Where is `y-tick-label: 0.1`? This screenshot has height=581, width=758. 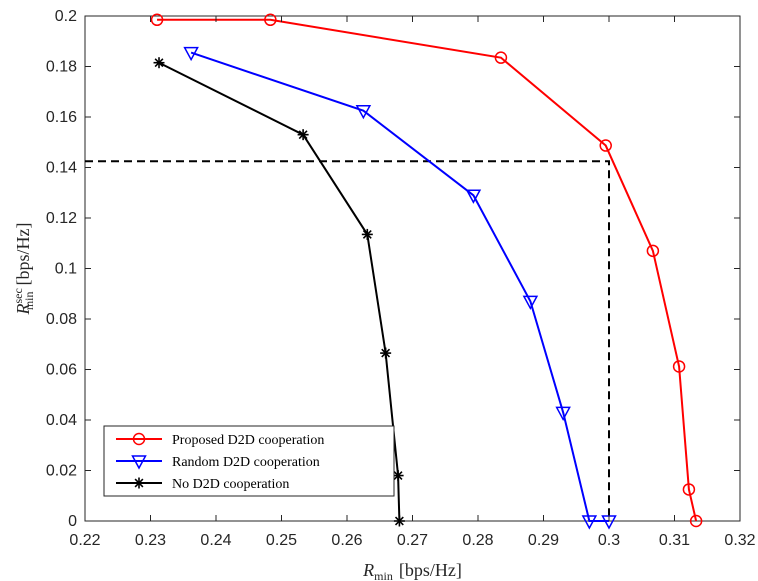
y-tick-label: 0.1 is located at coordinates (66, 269).